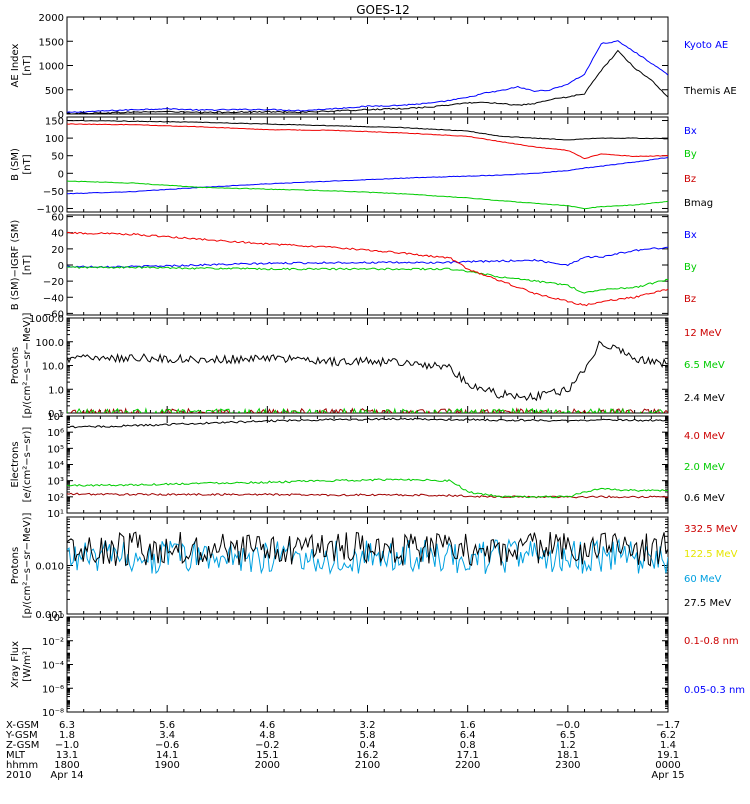  What do you see at coordinates (55, 466) in the screenshot?
I see `y-tick-label: 10⁴` at bounding box center [55, 466].